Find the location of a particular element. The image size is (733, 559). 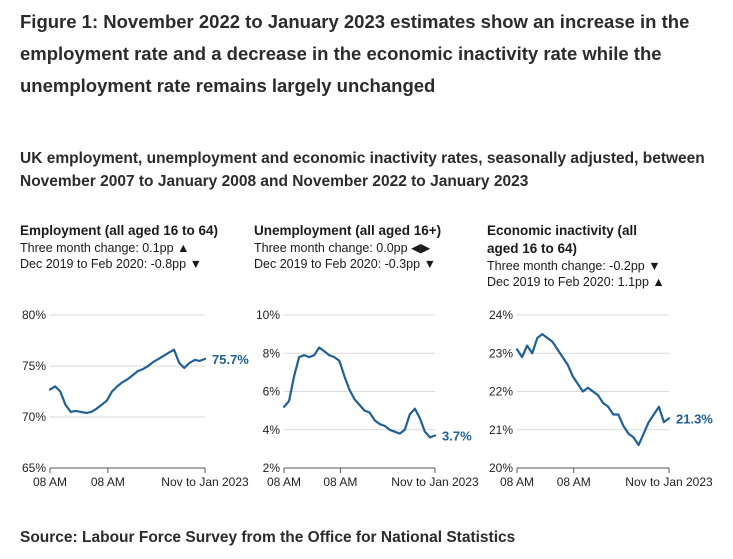

y-tick-label: 22% is located at coordinates (501, 392).